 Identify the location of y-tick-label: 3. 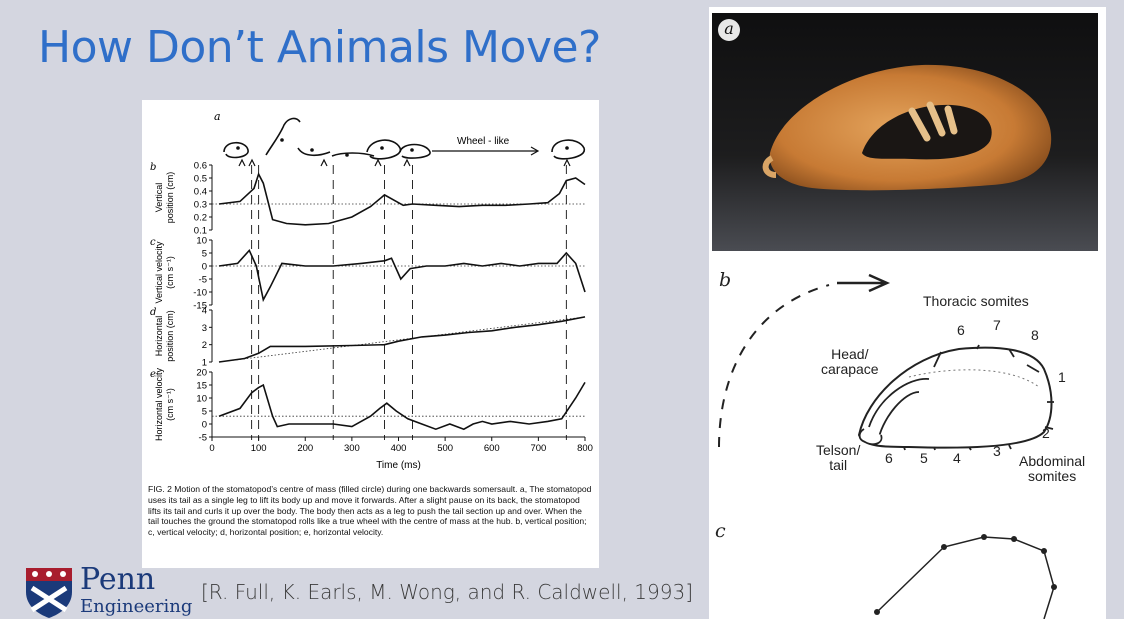
(204, 328).